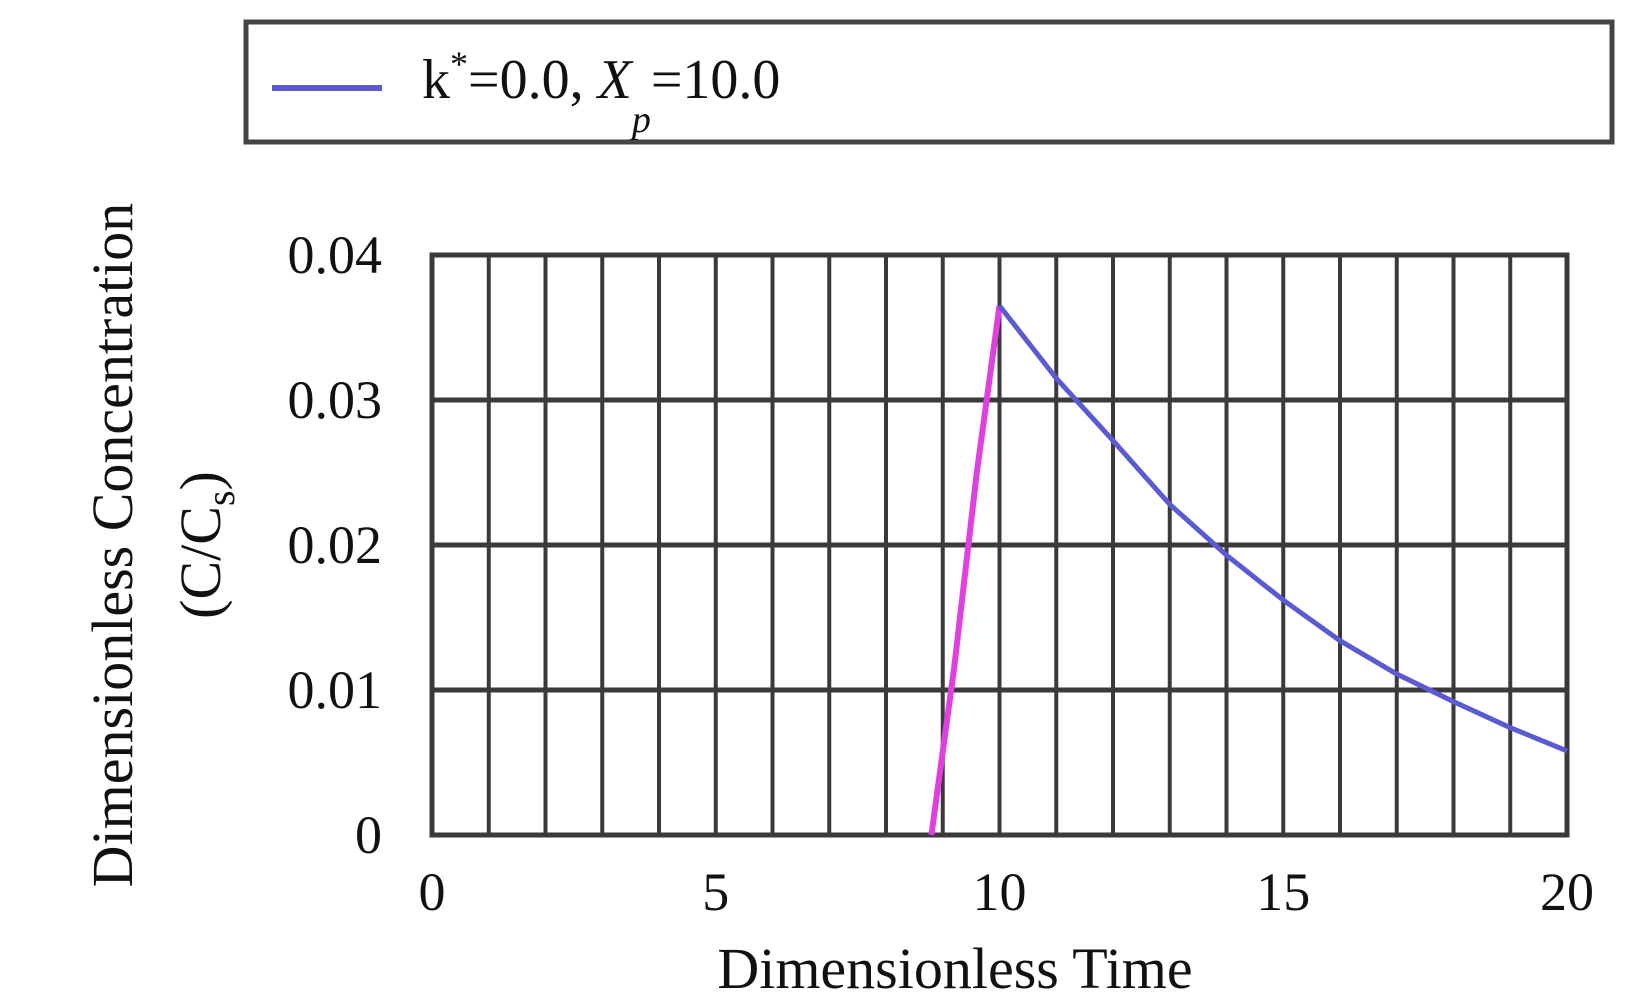 The width and height of the screenshot is (1637, 1007). What do you see at coordinates (1567, 892) in the screenshot?
I see `x-tick-label: 20` at bounding box center [1567, 892].